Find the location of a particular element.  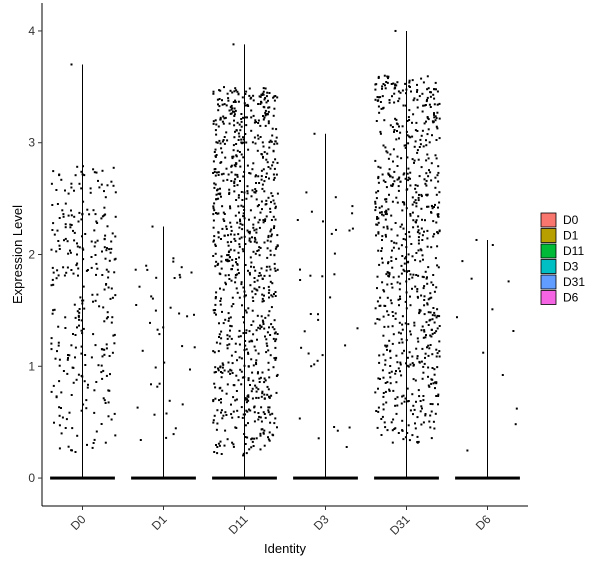

legend-key-D1 is located at coordinates (548, 235).